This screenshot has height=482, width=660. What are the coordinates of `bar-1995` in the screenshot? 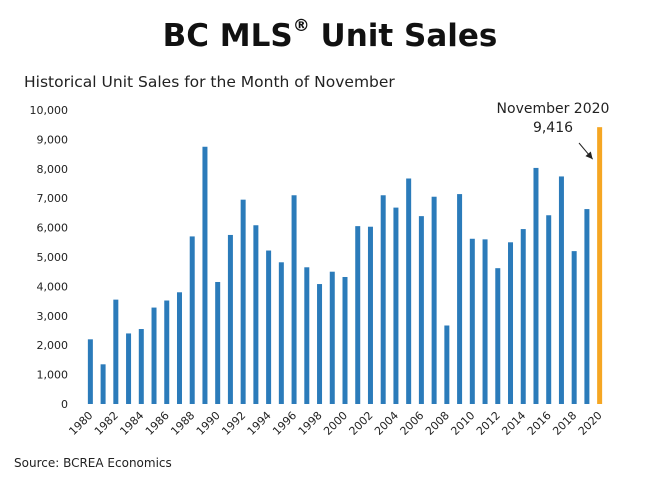 It's located at (281, 333).